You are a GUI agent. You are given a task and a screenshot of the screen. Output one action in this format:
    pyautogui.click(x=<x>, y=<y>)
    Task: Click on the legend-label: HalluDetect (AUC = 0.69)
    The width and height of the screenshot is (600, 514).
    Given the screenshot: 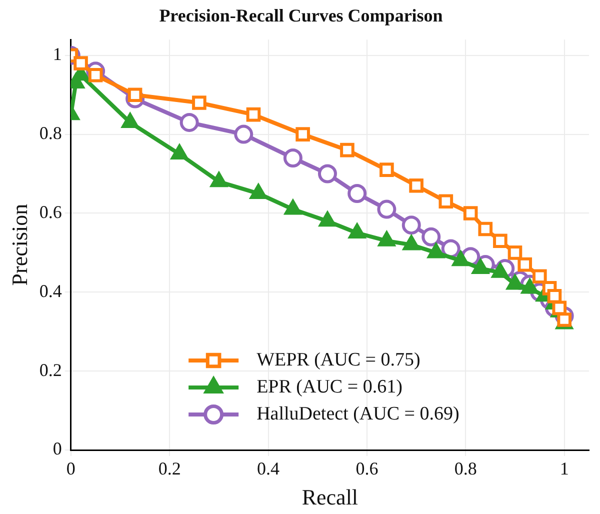 What is the action you would take?
    pyautogui.click(x=358, y=413)
    